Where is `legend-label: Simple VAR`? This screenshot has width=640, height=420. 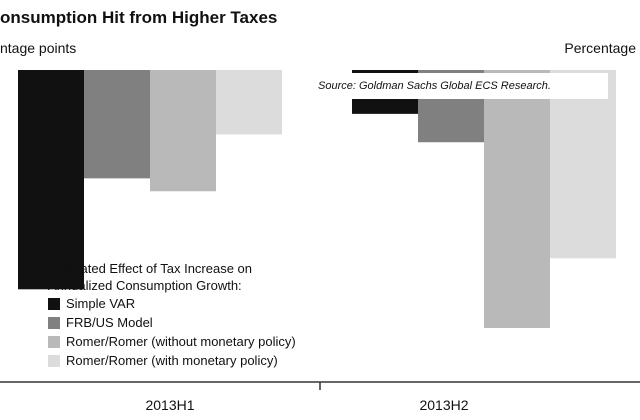 legend-label: Simple VAR is located at coordinates (101, 303).